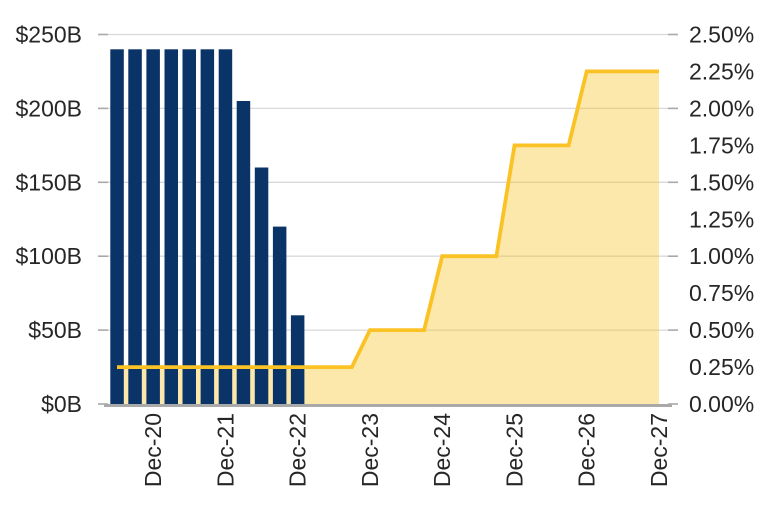 Image resolution: width=778 pixels, height=523 pixels. Describe the element at coordinates (721, 367) in the screenshot. I see `right-axis-label: 0.25%` at that location.